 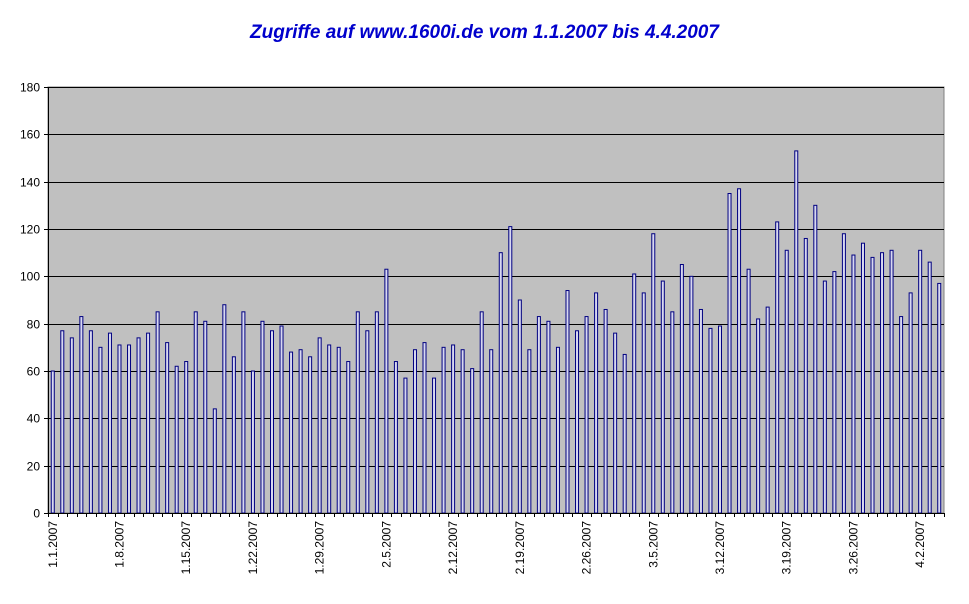 What do you see at coordinates (787, 548) in the screenshot?
I see `x-tick-label: 3.19.2007` at bounding box center [787, 548].